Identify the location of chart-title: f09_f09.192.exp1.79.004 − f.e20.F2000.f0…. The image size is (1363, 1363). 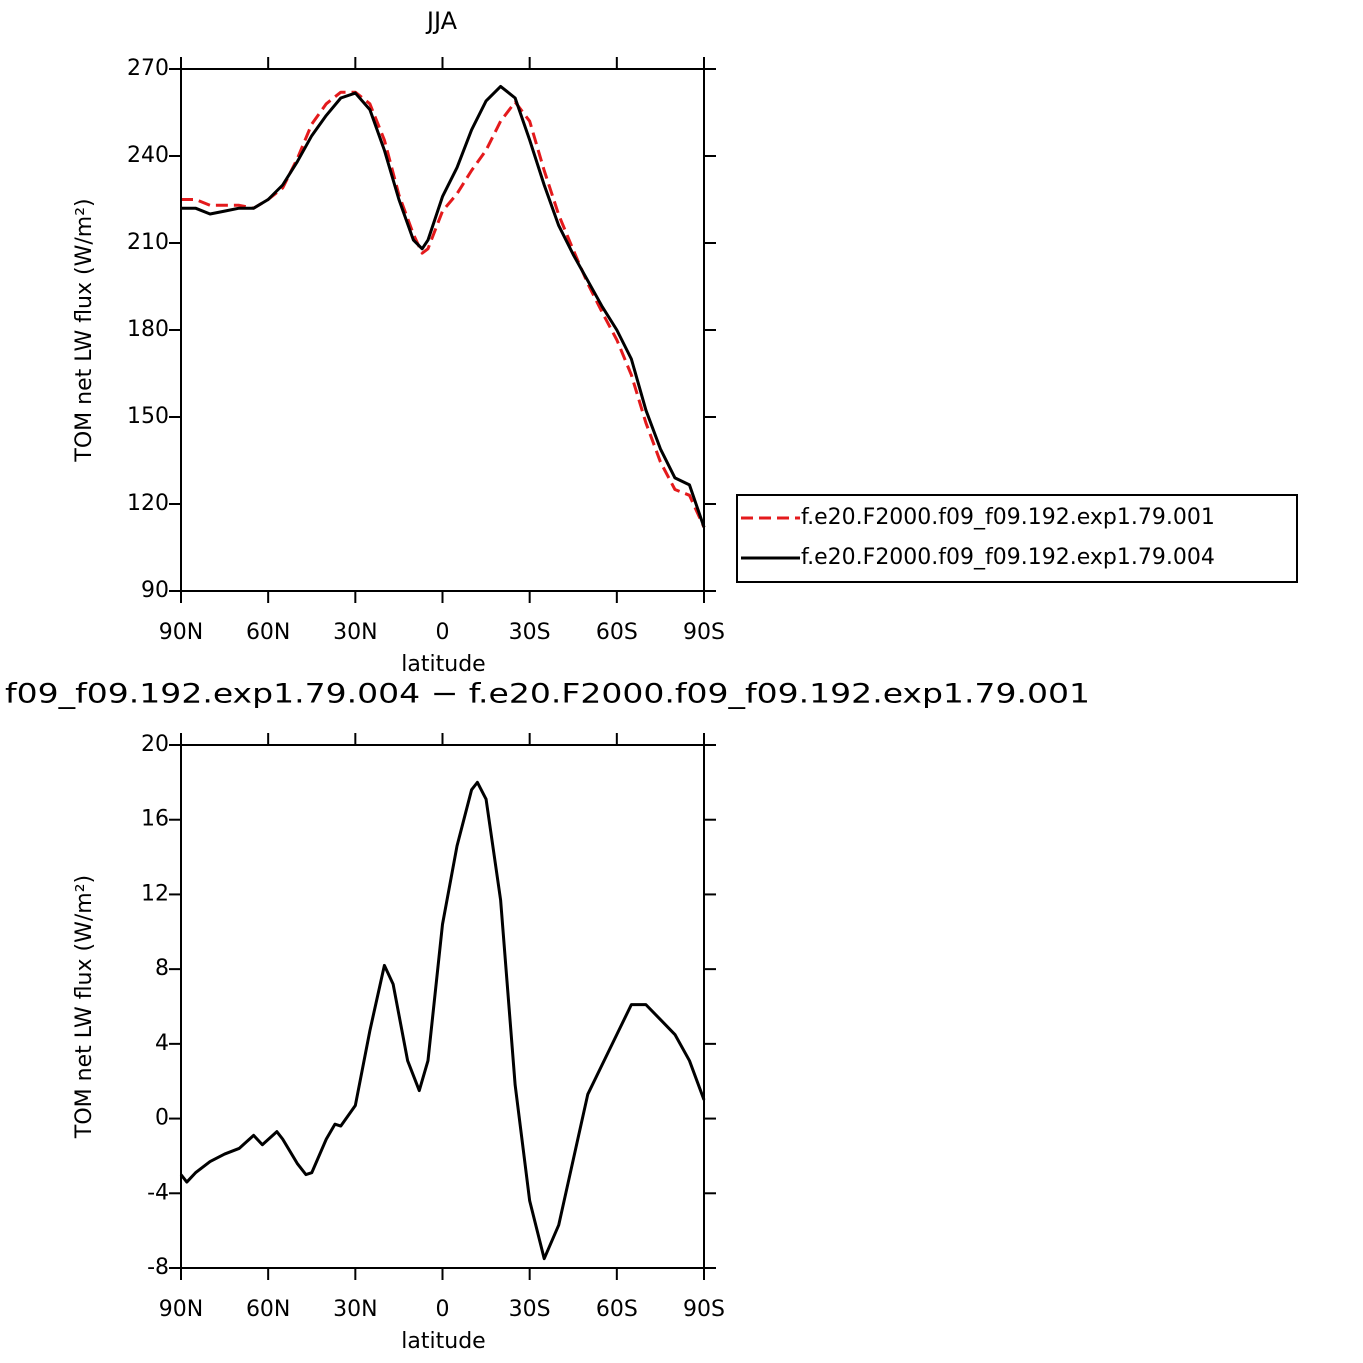
(547, 694).